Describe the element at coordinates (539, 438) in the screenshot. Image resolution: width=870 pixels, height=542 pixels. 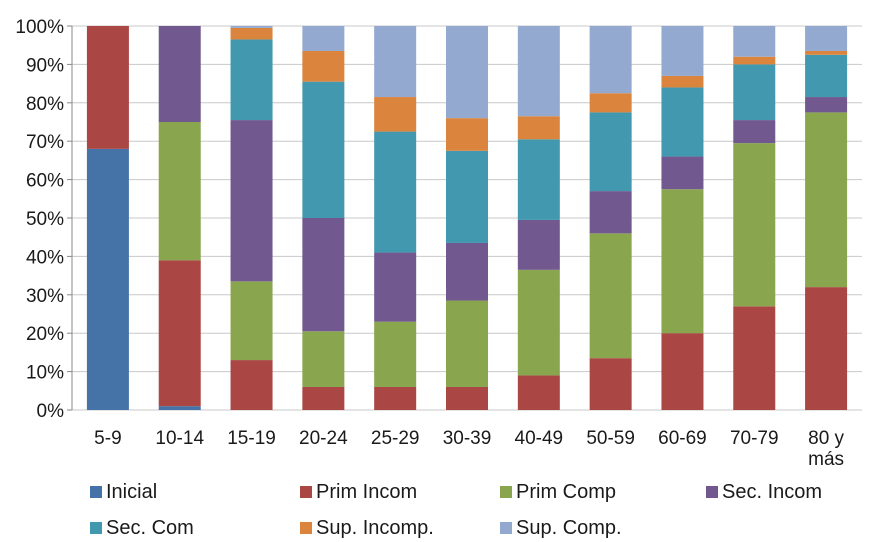
I see `x-tick-label: 40-49` at that location.